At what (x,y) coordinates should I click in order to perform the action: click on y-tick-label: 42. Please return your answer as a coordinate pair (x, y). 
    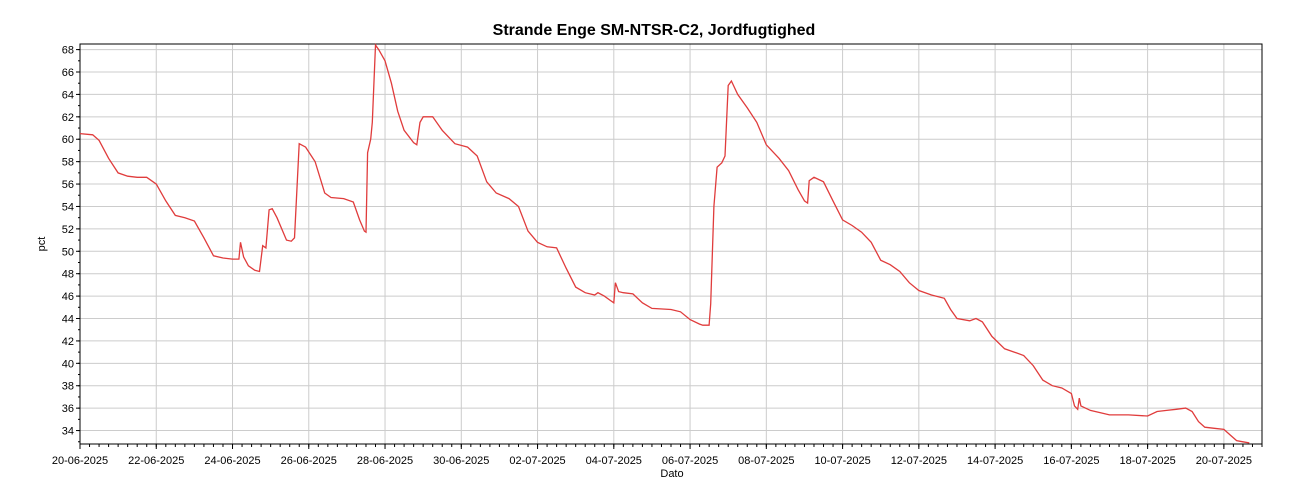
    Looking at the image, I should click on (68, 342).